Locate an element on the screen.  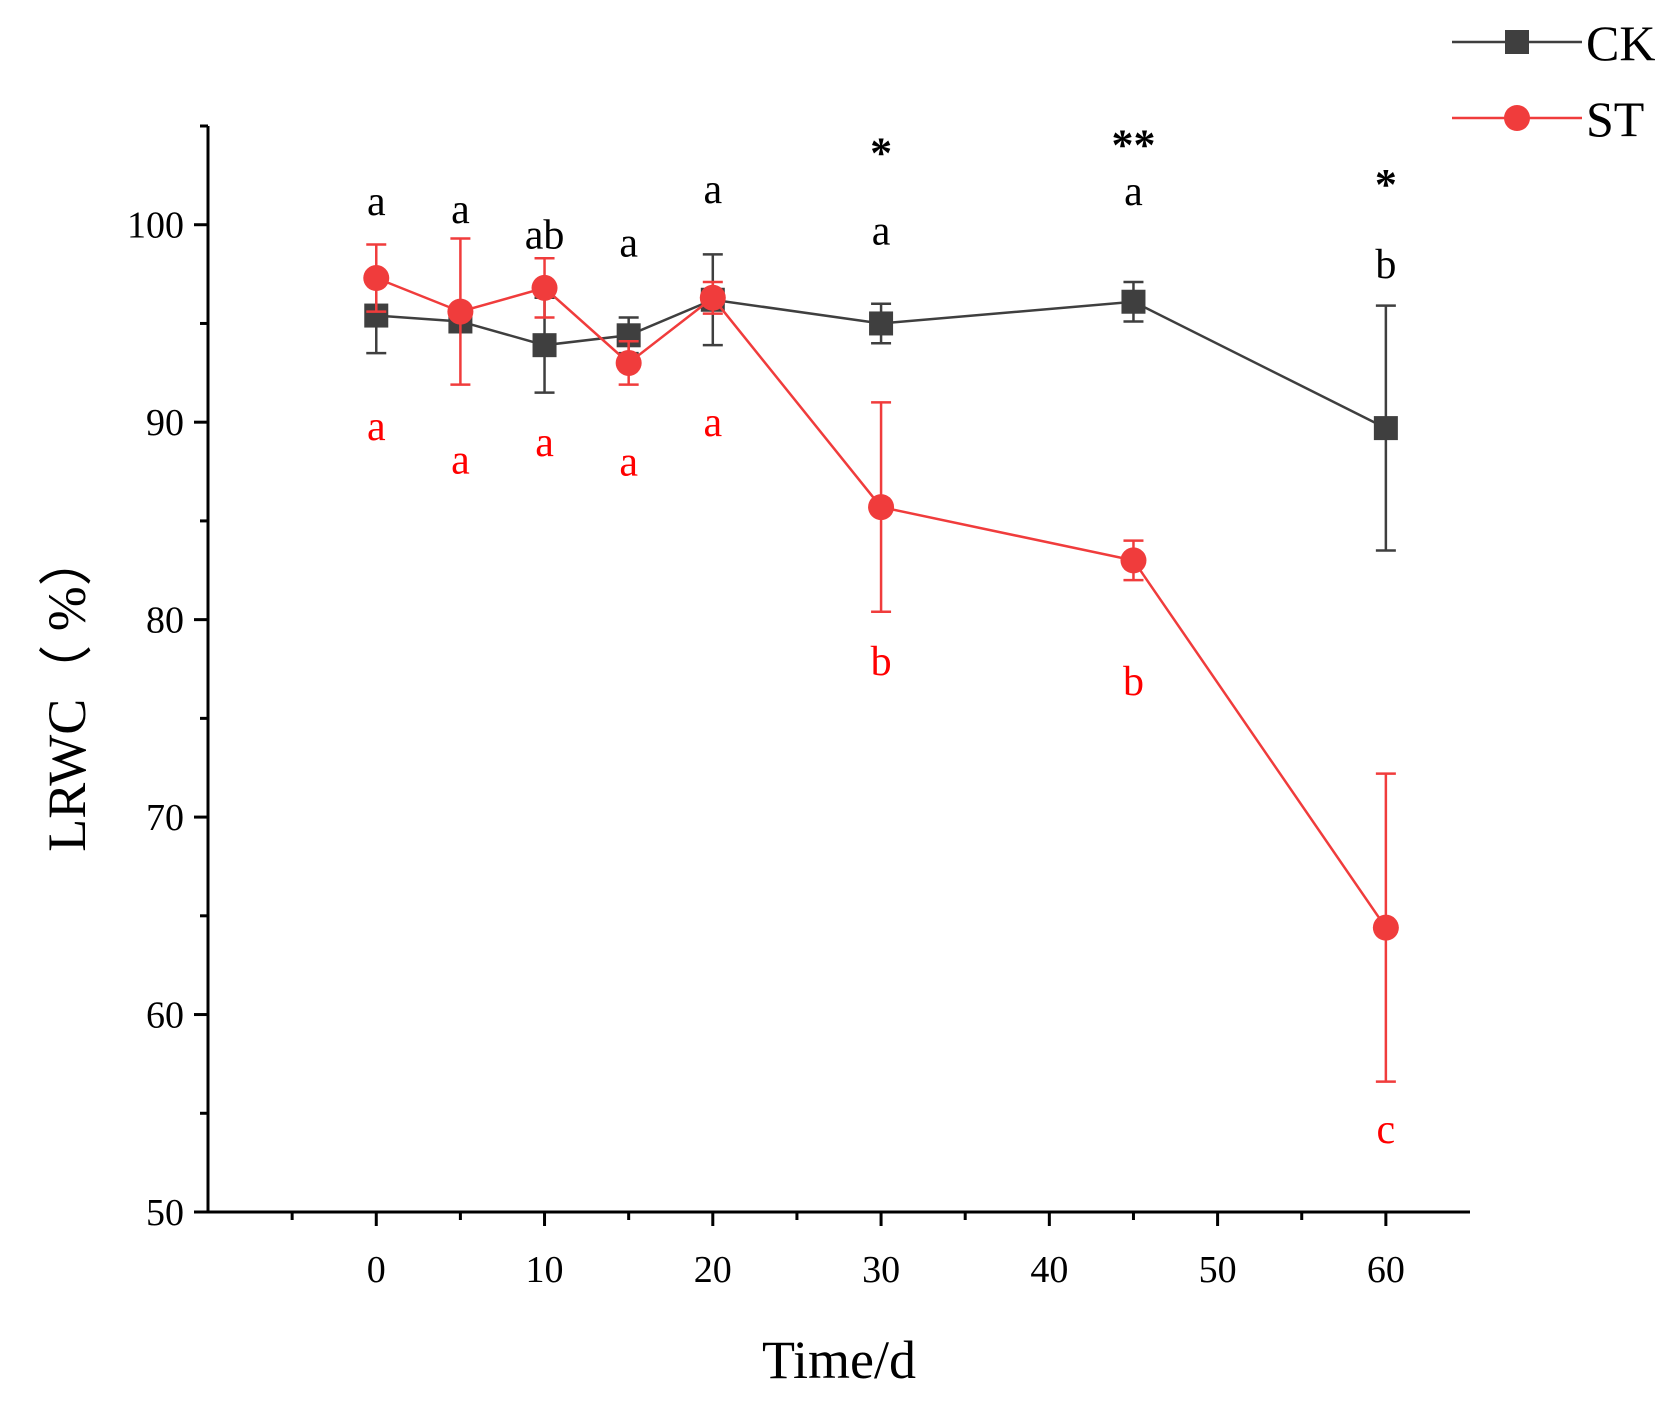
x-tick-label: 50 is located at coordinates (1218, 1270).